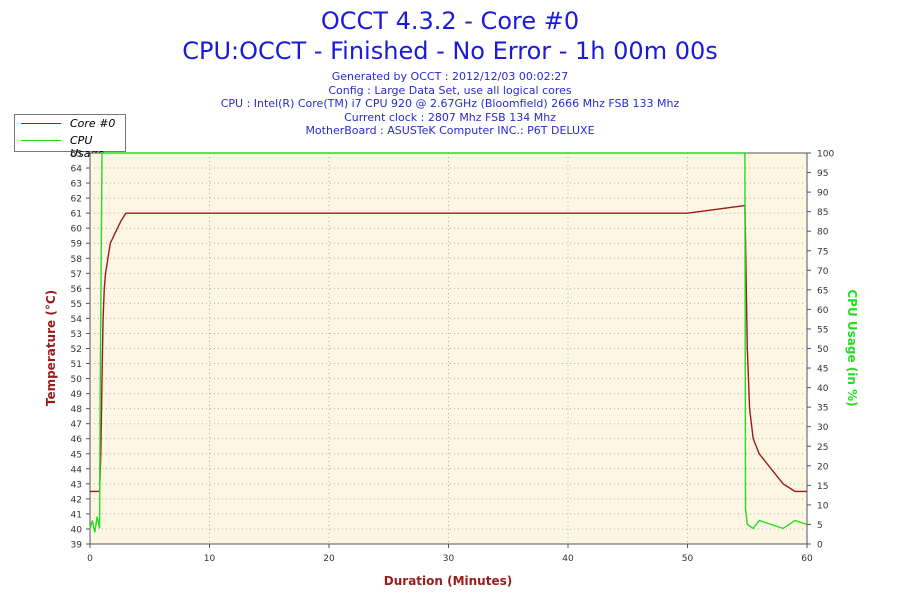 Image resolution: width=900 pixels, height=600 pixels. I want to click on y2-tick-label: 15, so click(822, 487).